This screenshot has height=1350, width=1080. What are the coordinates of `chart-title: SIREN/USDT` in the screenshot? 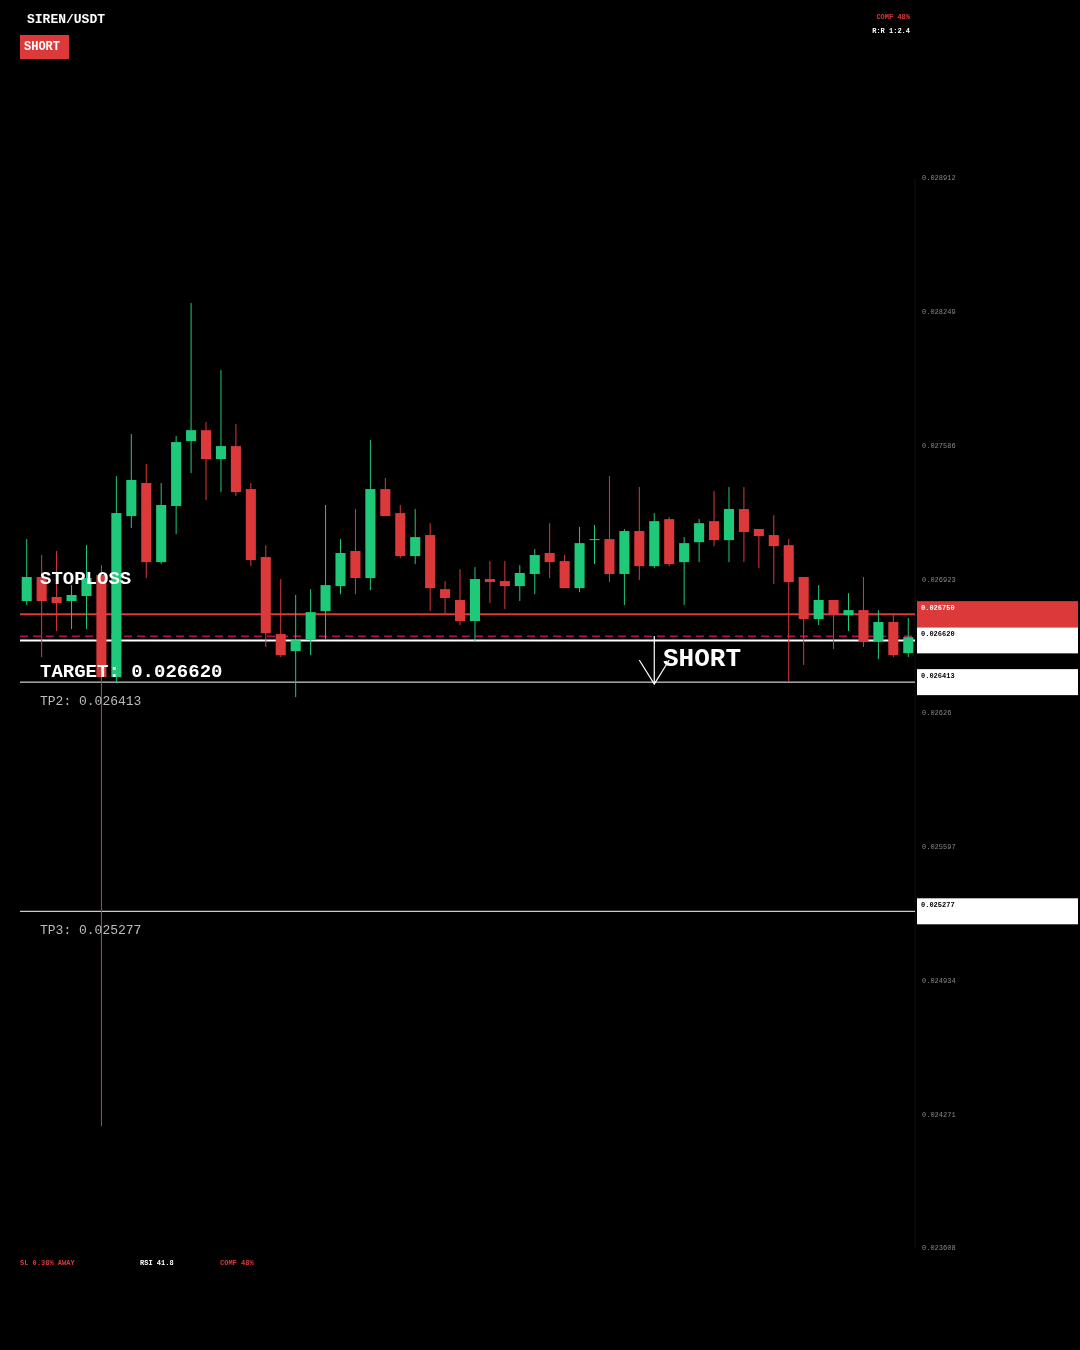 It's located at (66, 19).